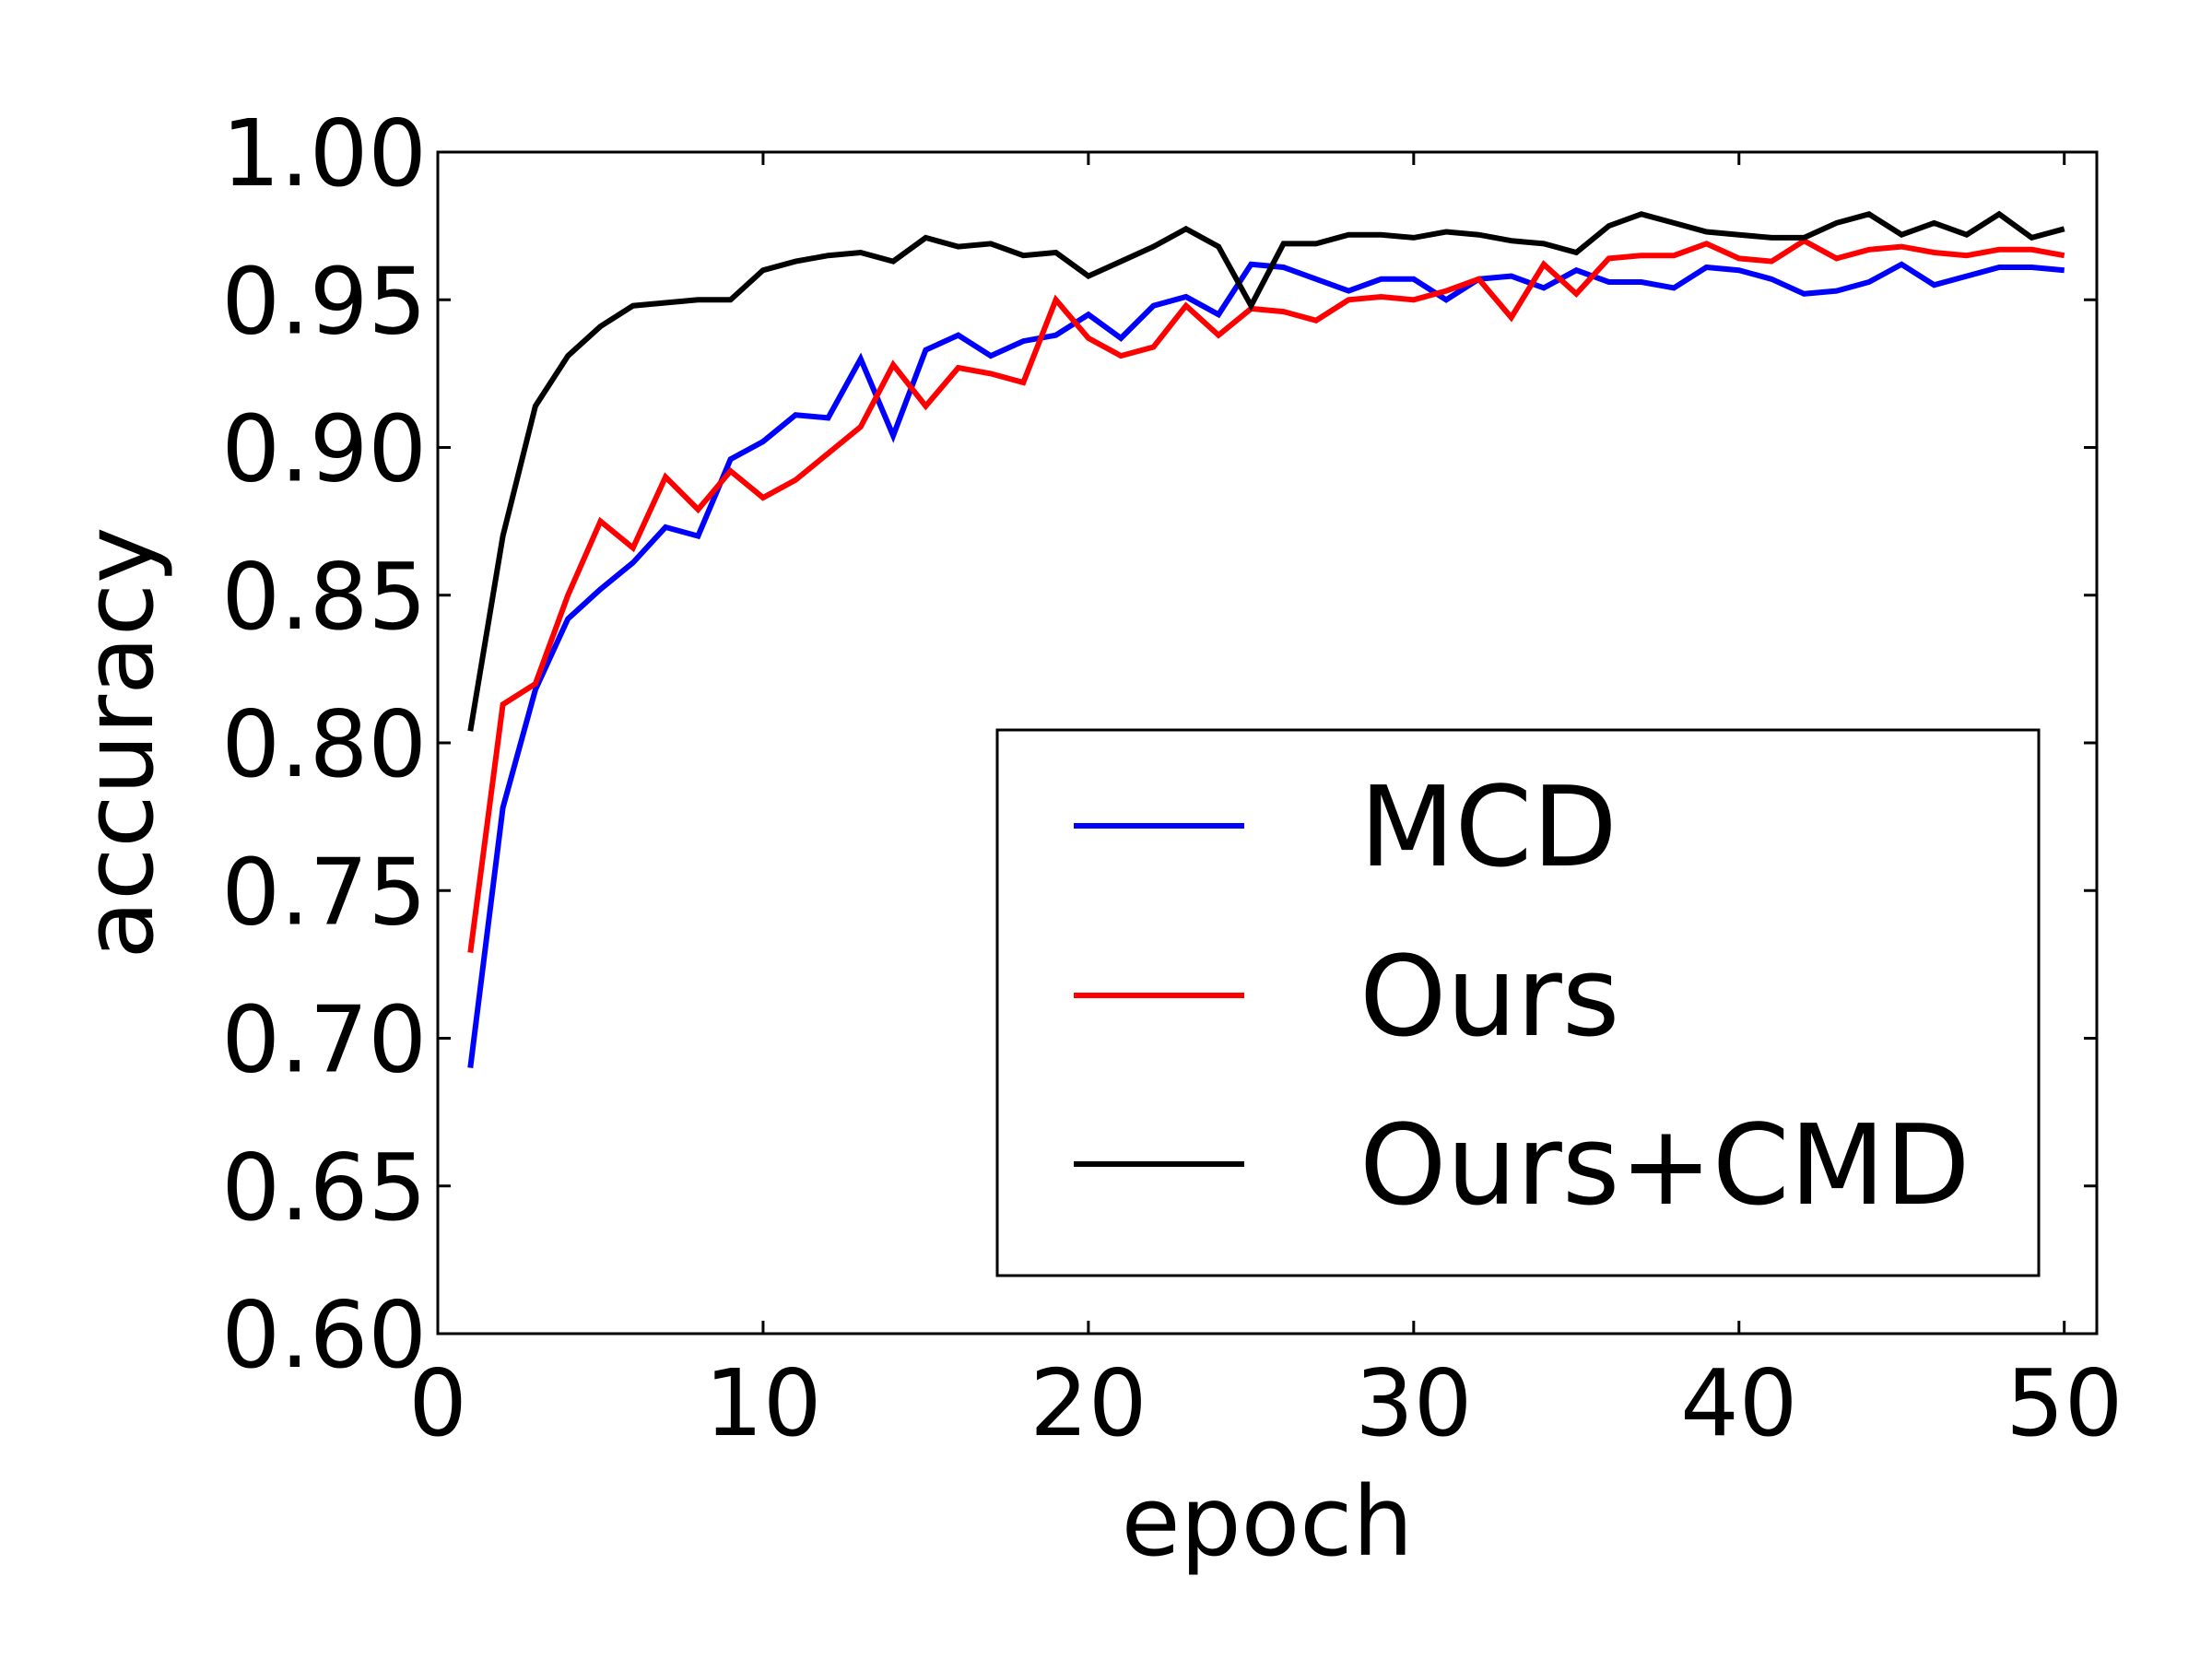  Describe the element at coordinates (324, 153) in the screenshot. I see `y-tick-label: 1.00` at that location.